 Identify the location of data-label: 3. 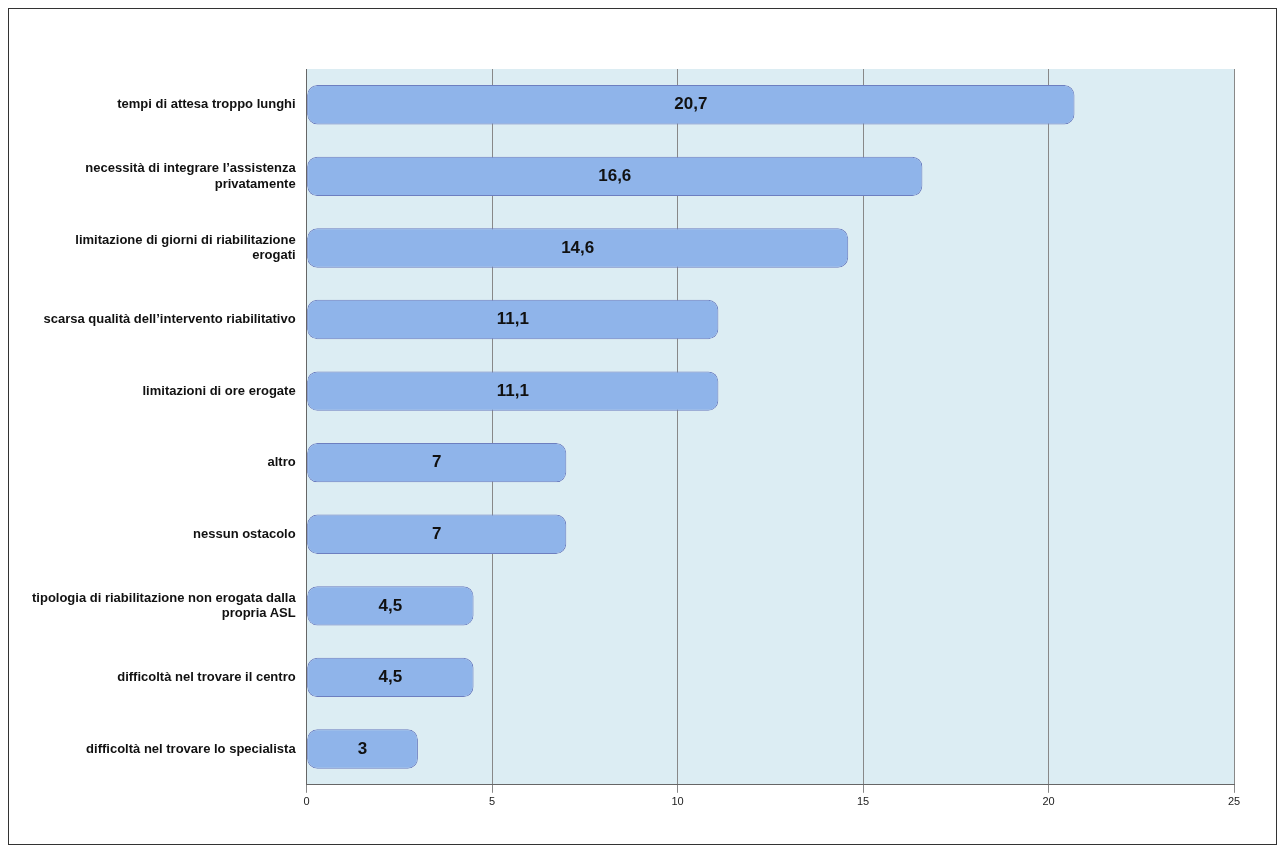
(362, 748).